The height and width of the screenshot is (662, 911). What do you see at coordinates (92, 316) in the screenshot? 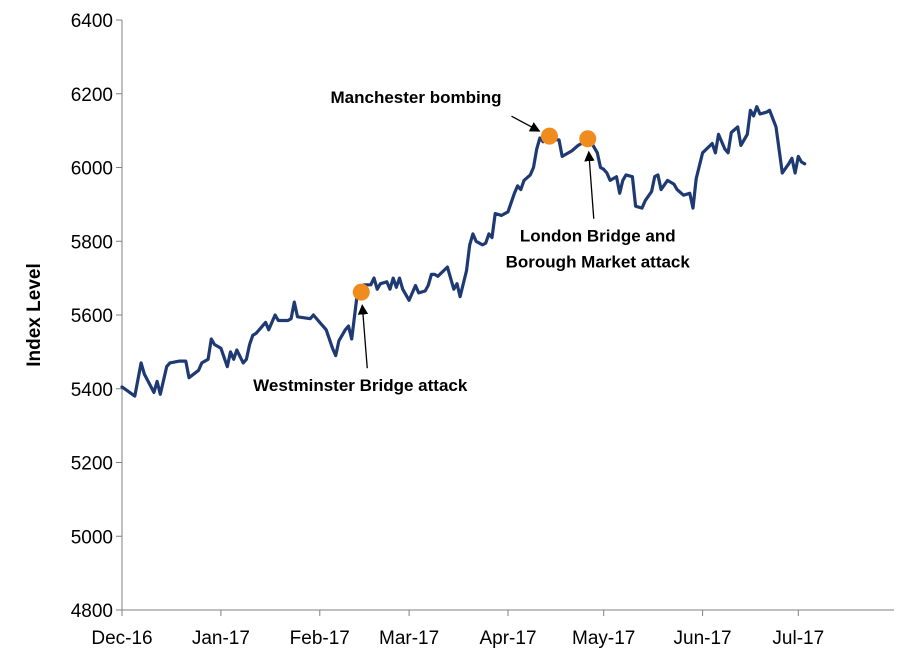
I see `y-tick-label: 5600` at bounding box center [92, 316].